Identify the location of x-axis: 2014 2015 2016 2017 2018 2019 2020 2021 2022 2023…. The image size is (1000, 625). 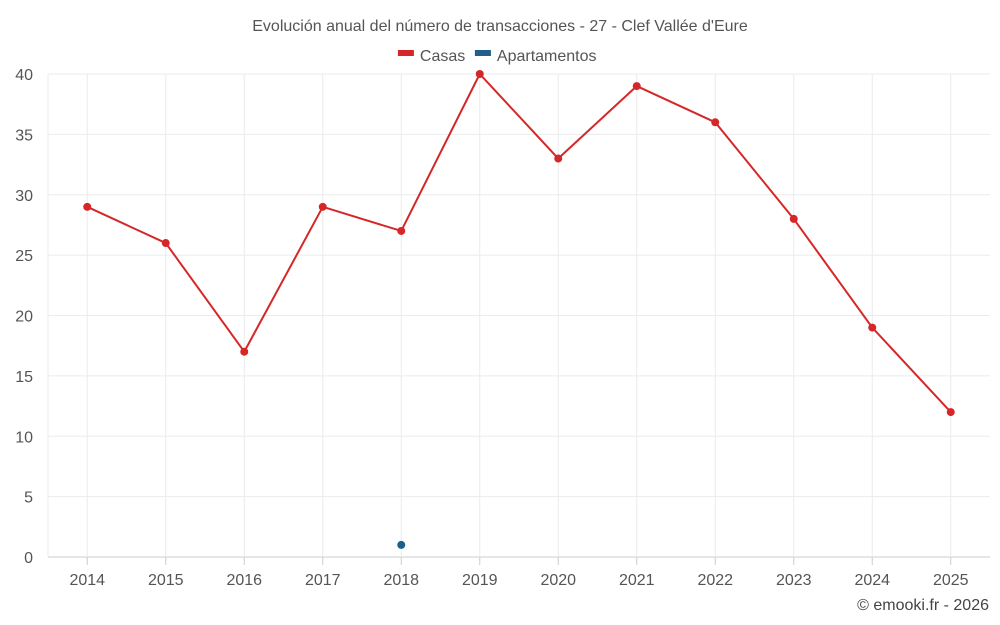
(519, 573).